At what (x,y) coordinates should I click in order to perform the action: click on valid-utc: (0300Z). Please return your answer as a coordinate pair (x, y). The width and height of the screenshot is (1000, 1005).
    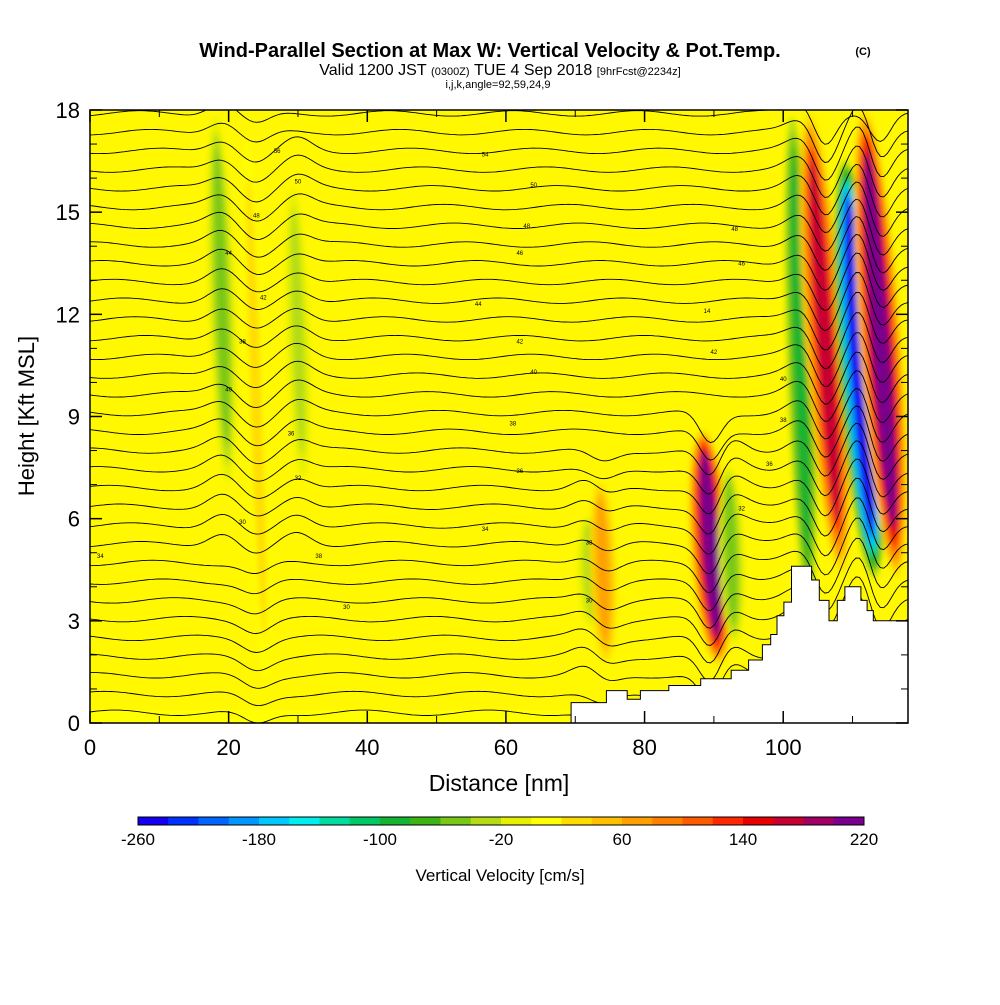
    Looking at the image, I should click on (450, 72).